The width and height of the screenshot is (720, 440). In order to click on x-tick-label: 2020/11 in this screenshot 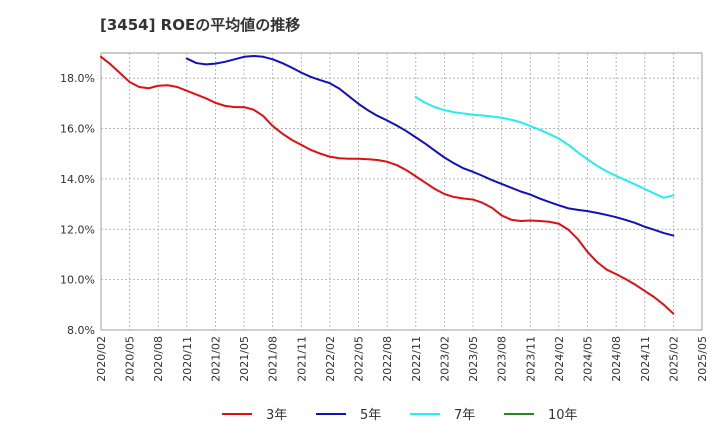, I will do `click(187, 359)`.